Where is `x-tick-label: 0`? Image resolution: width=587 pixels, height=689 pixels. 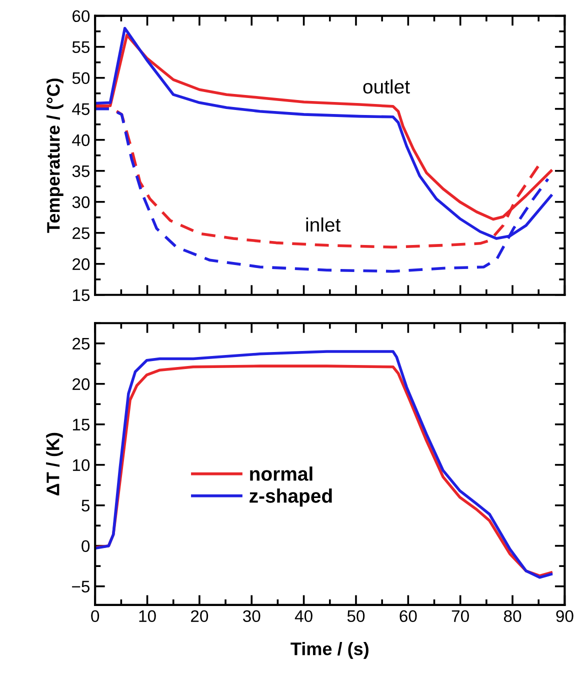
x-tick-label: 0 is located at coordinates (95, 616).